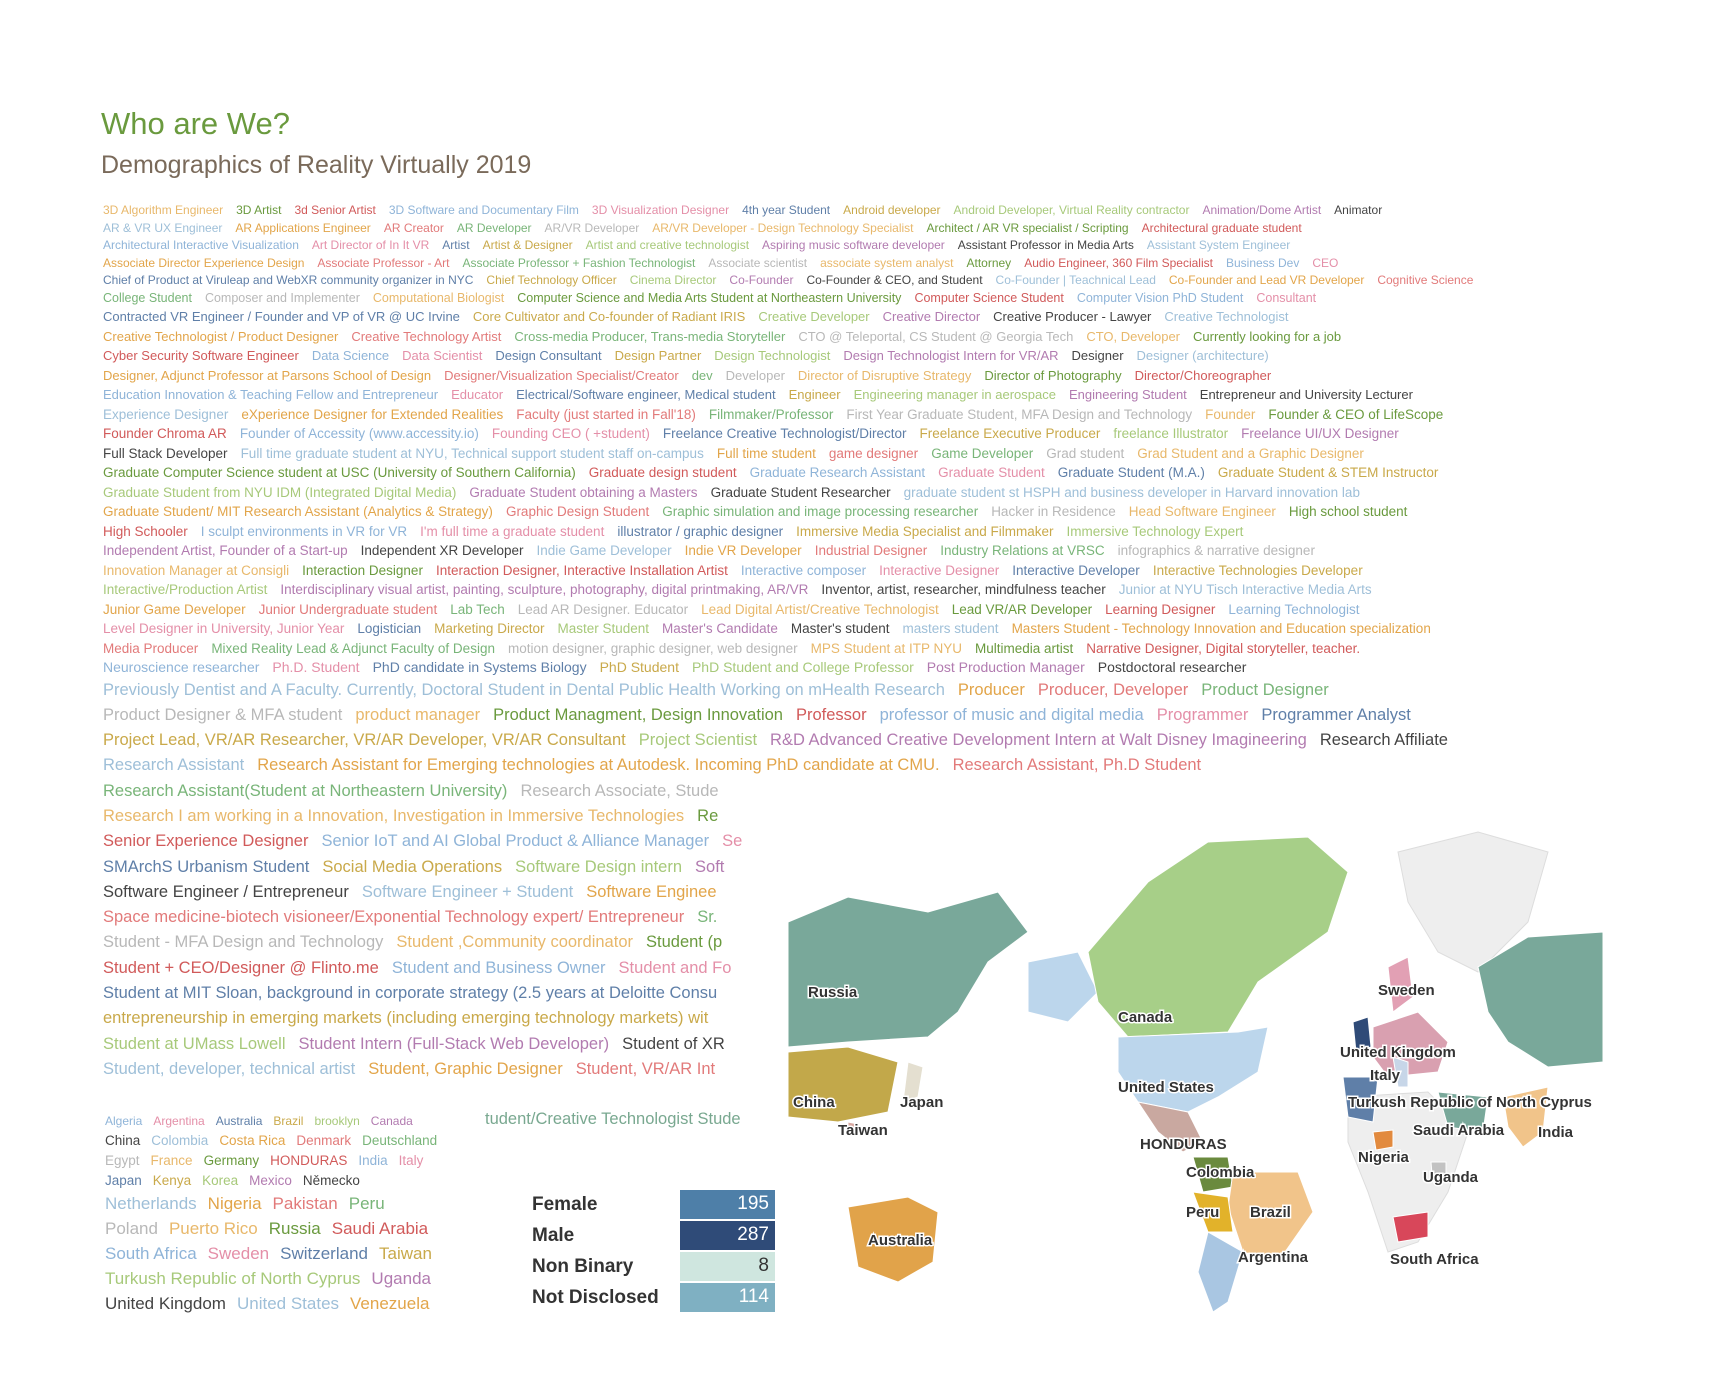 The image size is (1712, 1400). What do you see at coordinates (477, 609) in the screenshot?
I see `role-label: Lab Tech` at bounding box center [477, 609].